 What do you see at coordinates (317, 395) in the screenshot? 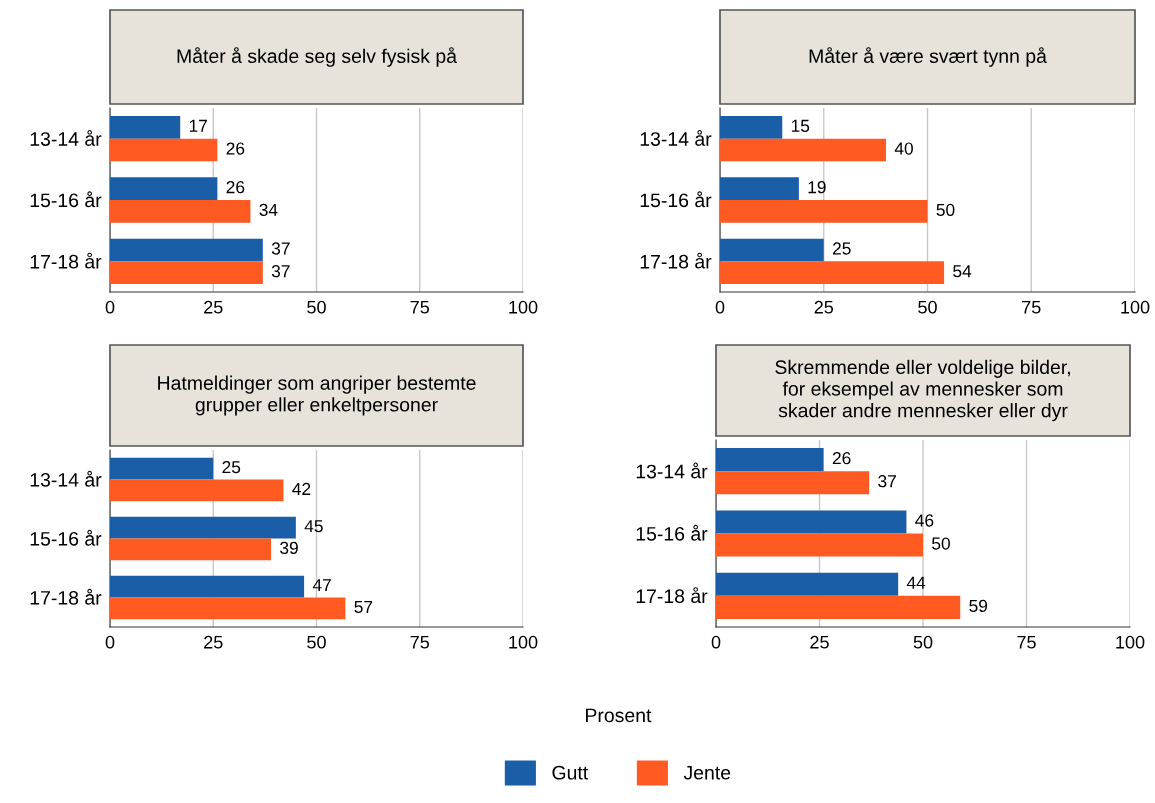
I see `chart-title: Hatmeldinger som angriper bestemte grupper eller enkeltpersoner` at bounding box center [317, 395].